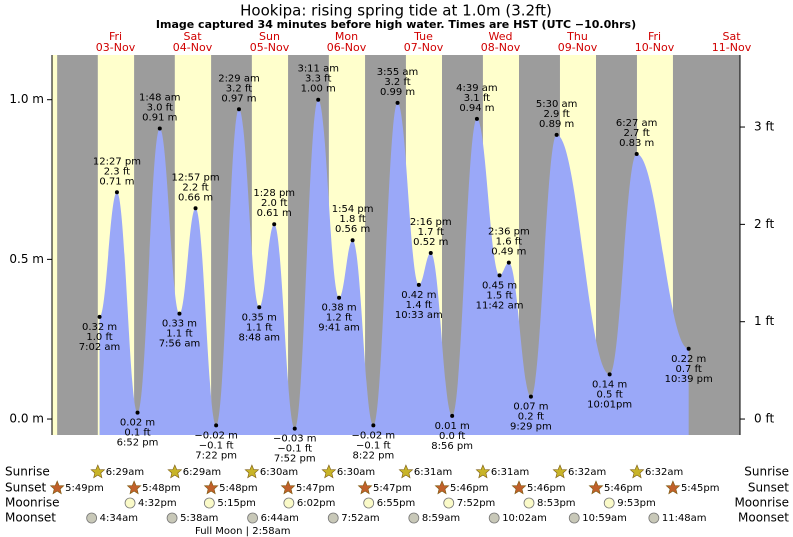  What do you see at coordinates (346, 36) in the screenshot?
I see `day-weekday: Mon` at bounding box center [346, 36].